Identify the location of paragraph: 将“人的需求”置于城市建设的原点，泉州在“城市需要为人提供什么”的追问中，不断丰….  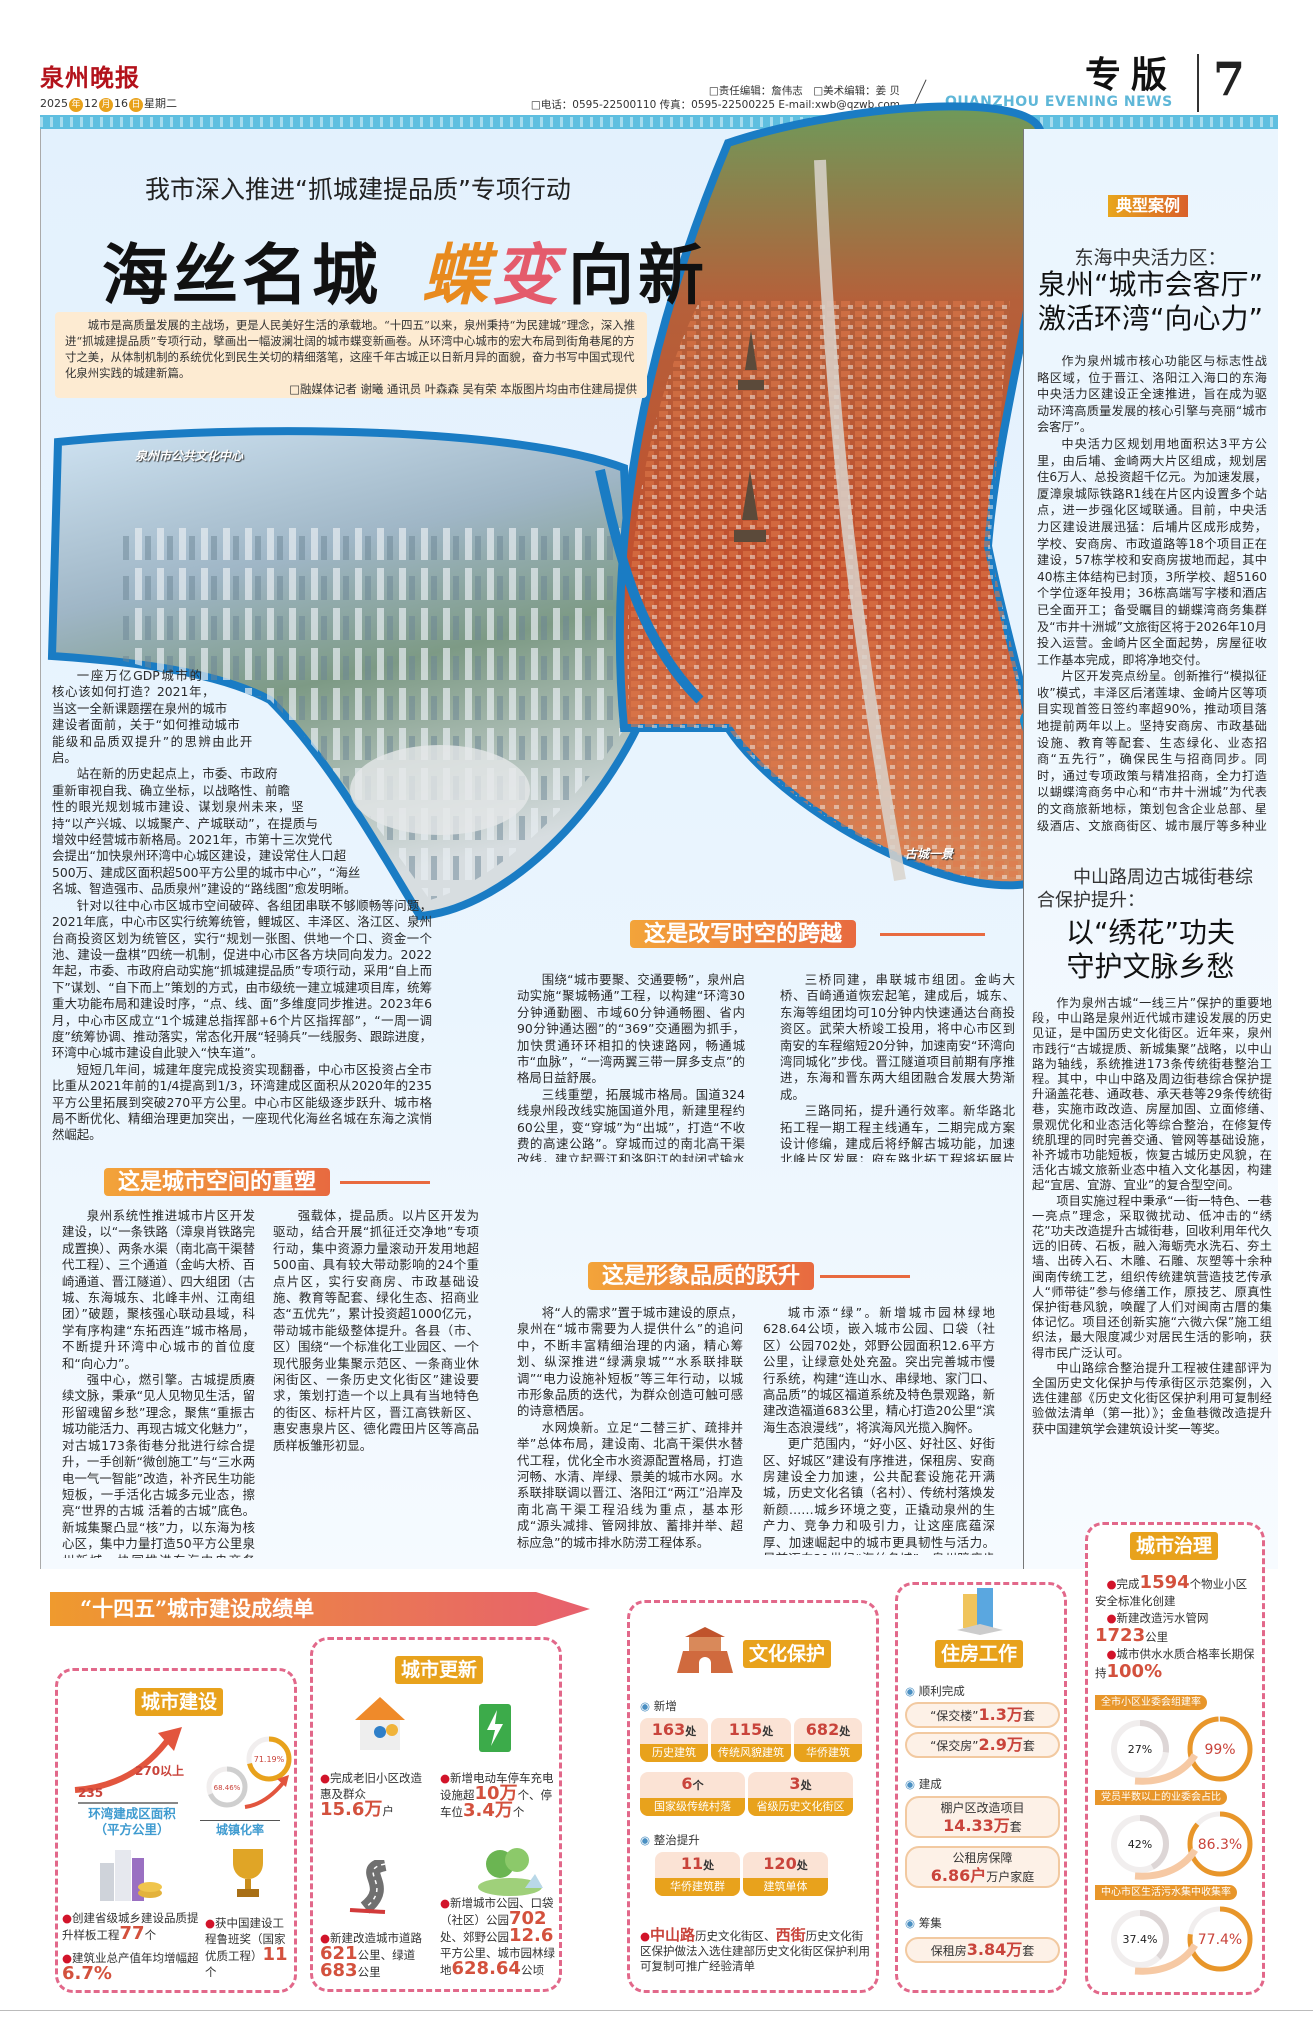
(630, 1362).